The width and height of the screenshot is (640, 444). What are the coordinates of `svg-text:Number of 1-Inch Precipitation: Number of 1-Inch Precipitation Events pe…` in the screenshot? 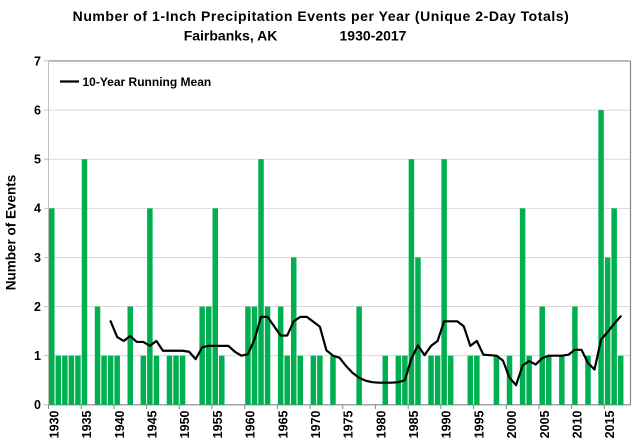 It's located at (321, 16).